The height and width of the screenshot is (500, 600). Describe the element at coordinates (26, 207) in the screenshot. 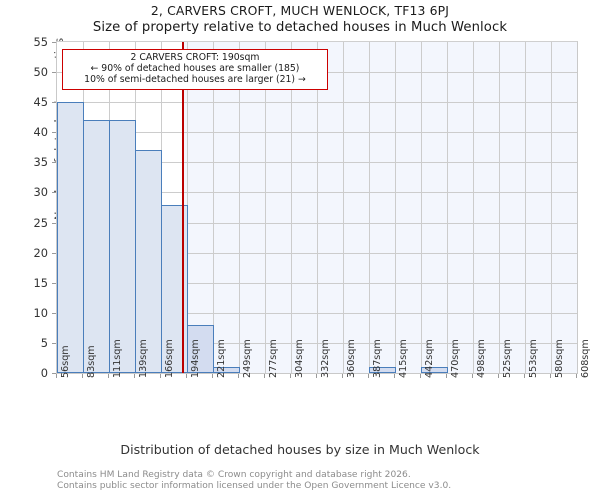

I see `y-axis-ticks: 0 5 10 15 20 25 30 35 40 45 50 55` at that location.